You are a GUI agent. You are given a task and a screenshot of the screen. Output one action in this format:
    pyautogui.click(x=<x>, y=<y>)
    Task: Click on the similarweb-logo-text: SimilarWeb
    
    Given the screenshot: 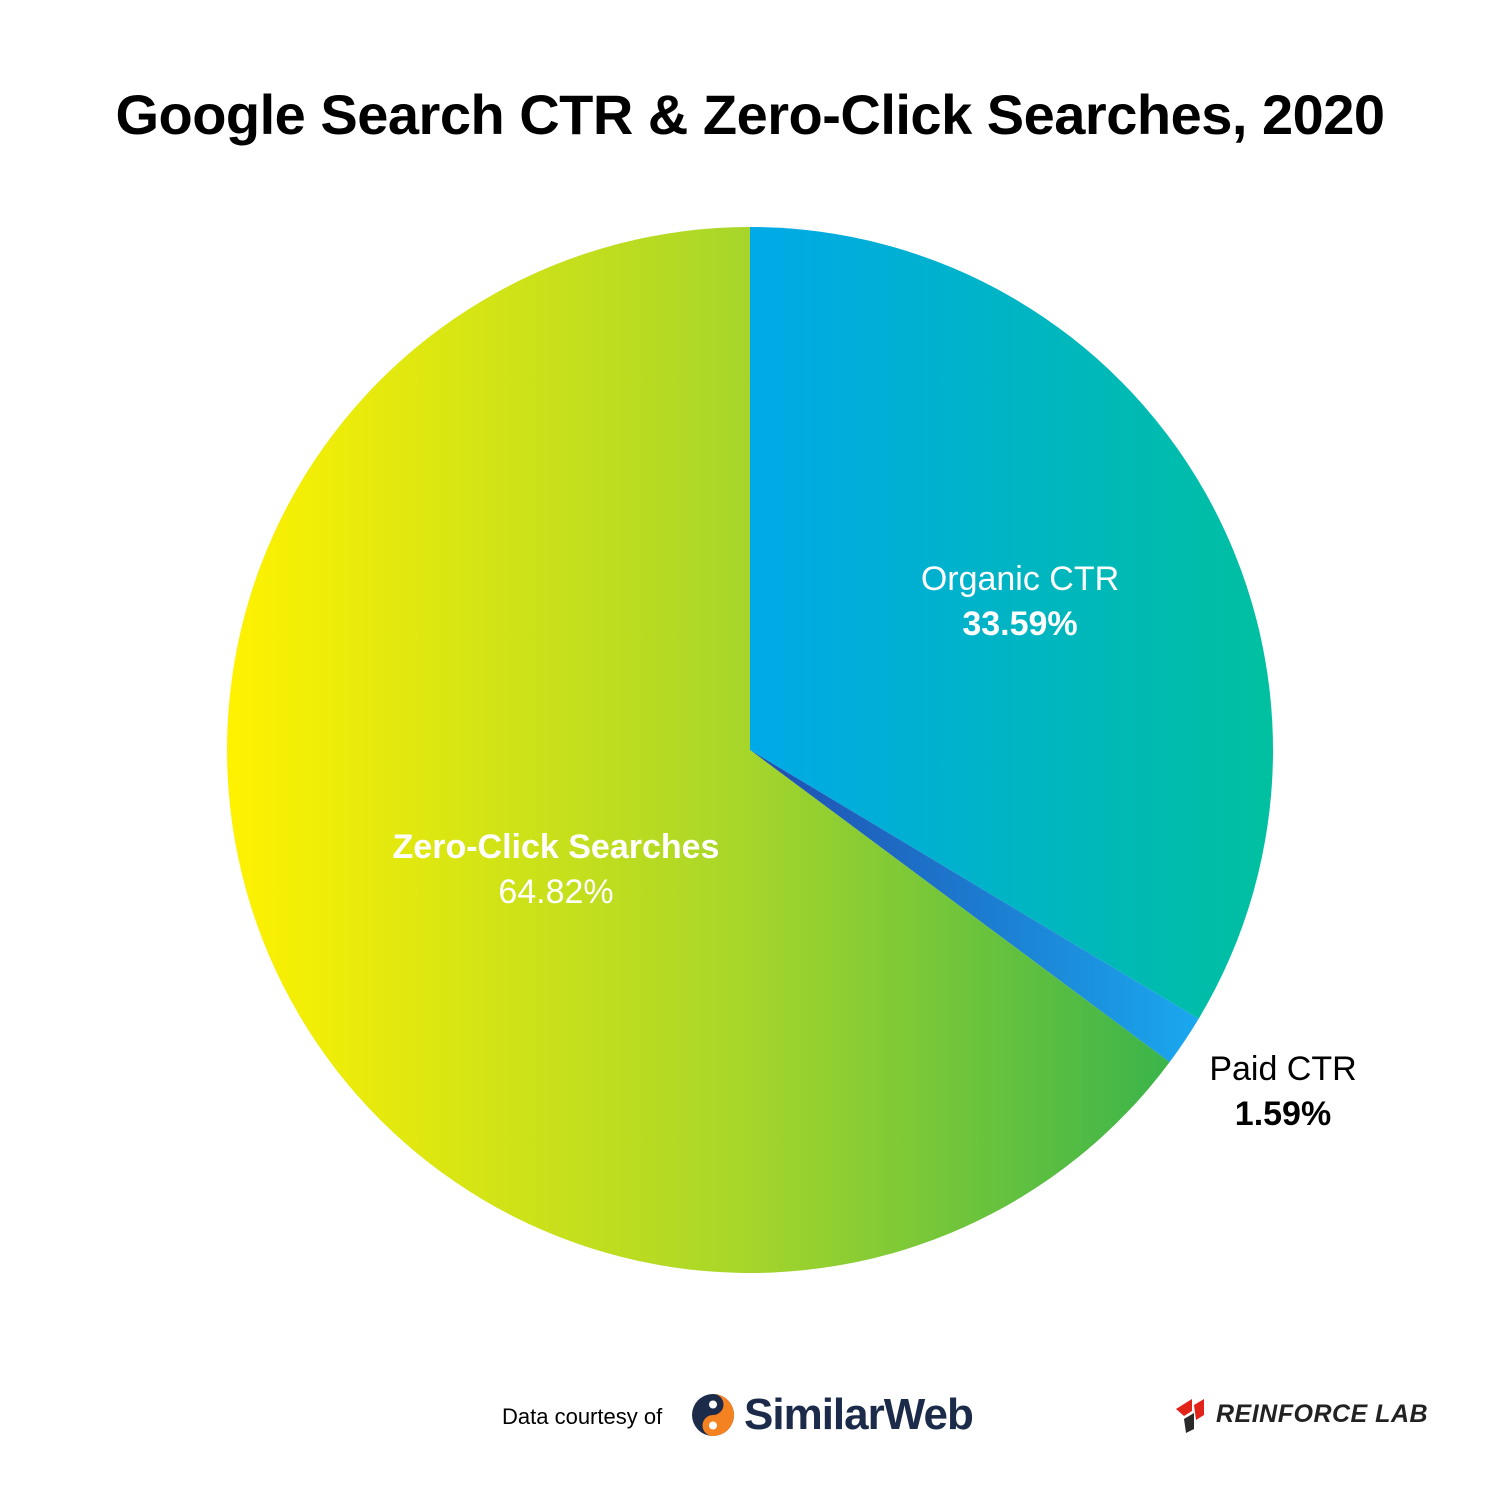 What is the action you would take?
    pyautogui.click(x=859, y=1414)
    